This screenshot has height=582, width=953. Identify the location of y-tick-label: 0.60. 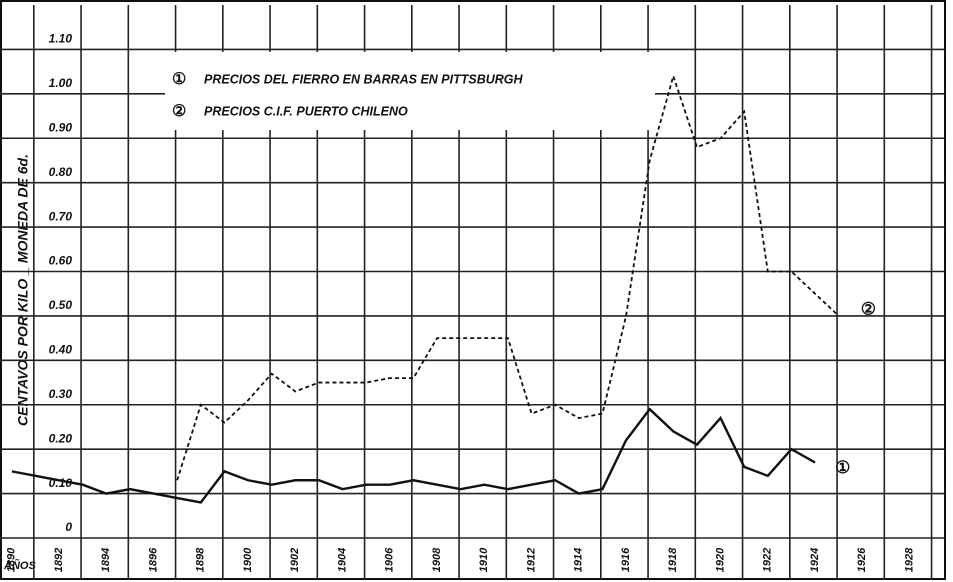
(61, 261).